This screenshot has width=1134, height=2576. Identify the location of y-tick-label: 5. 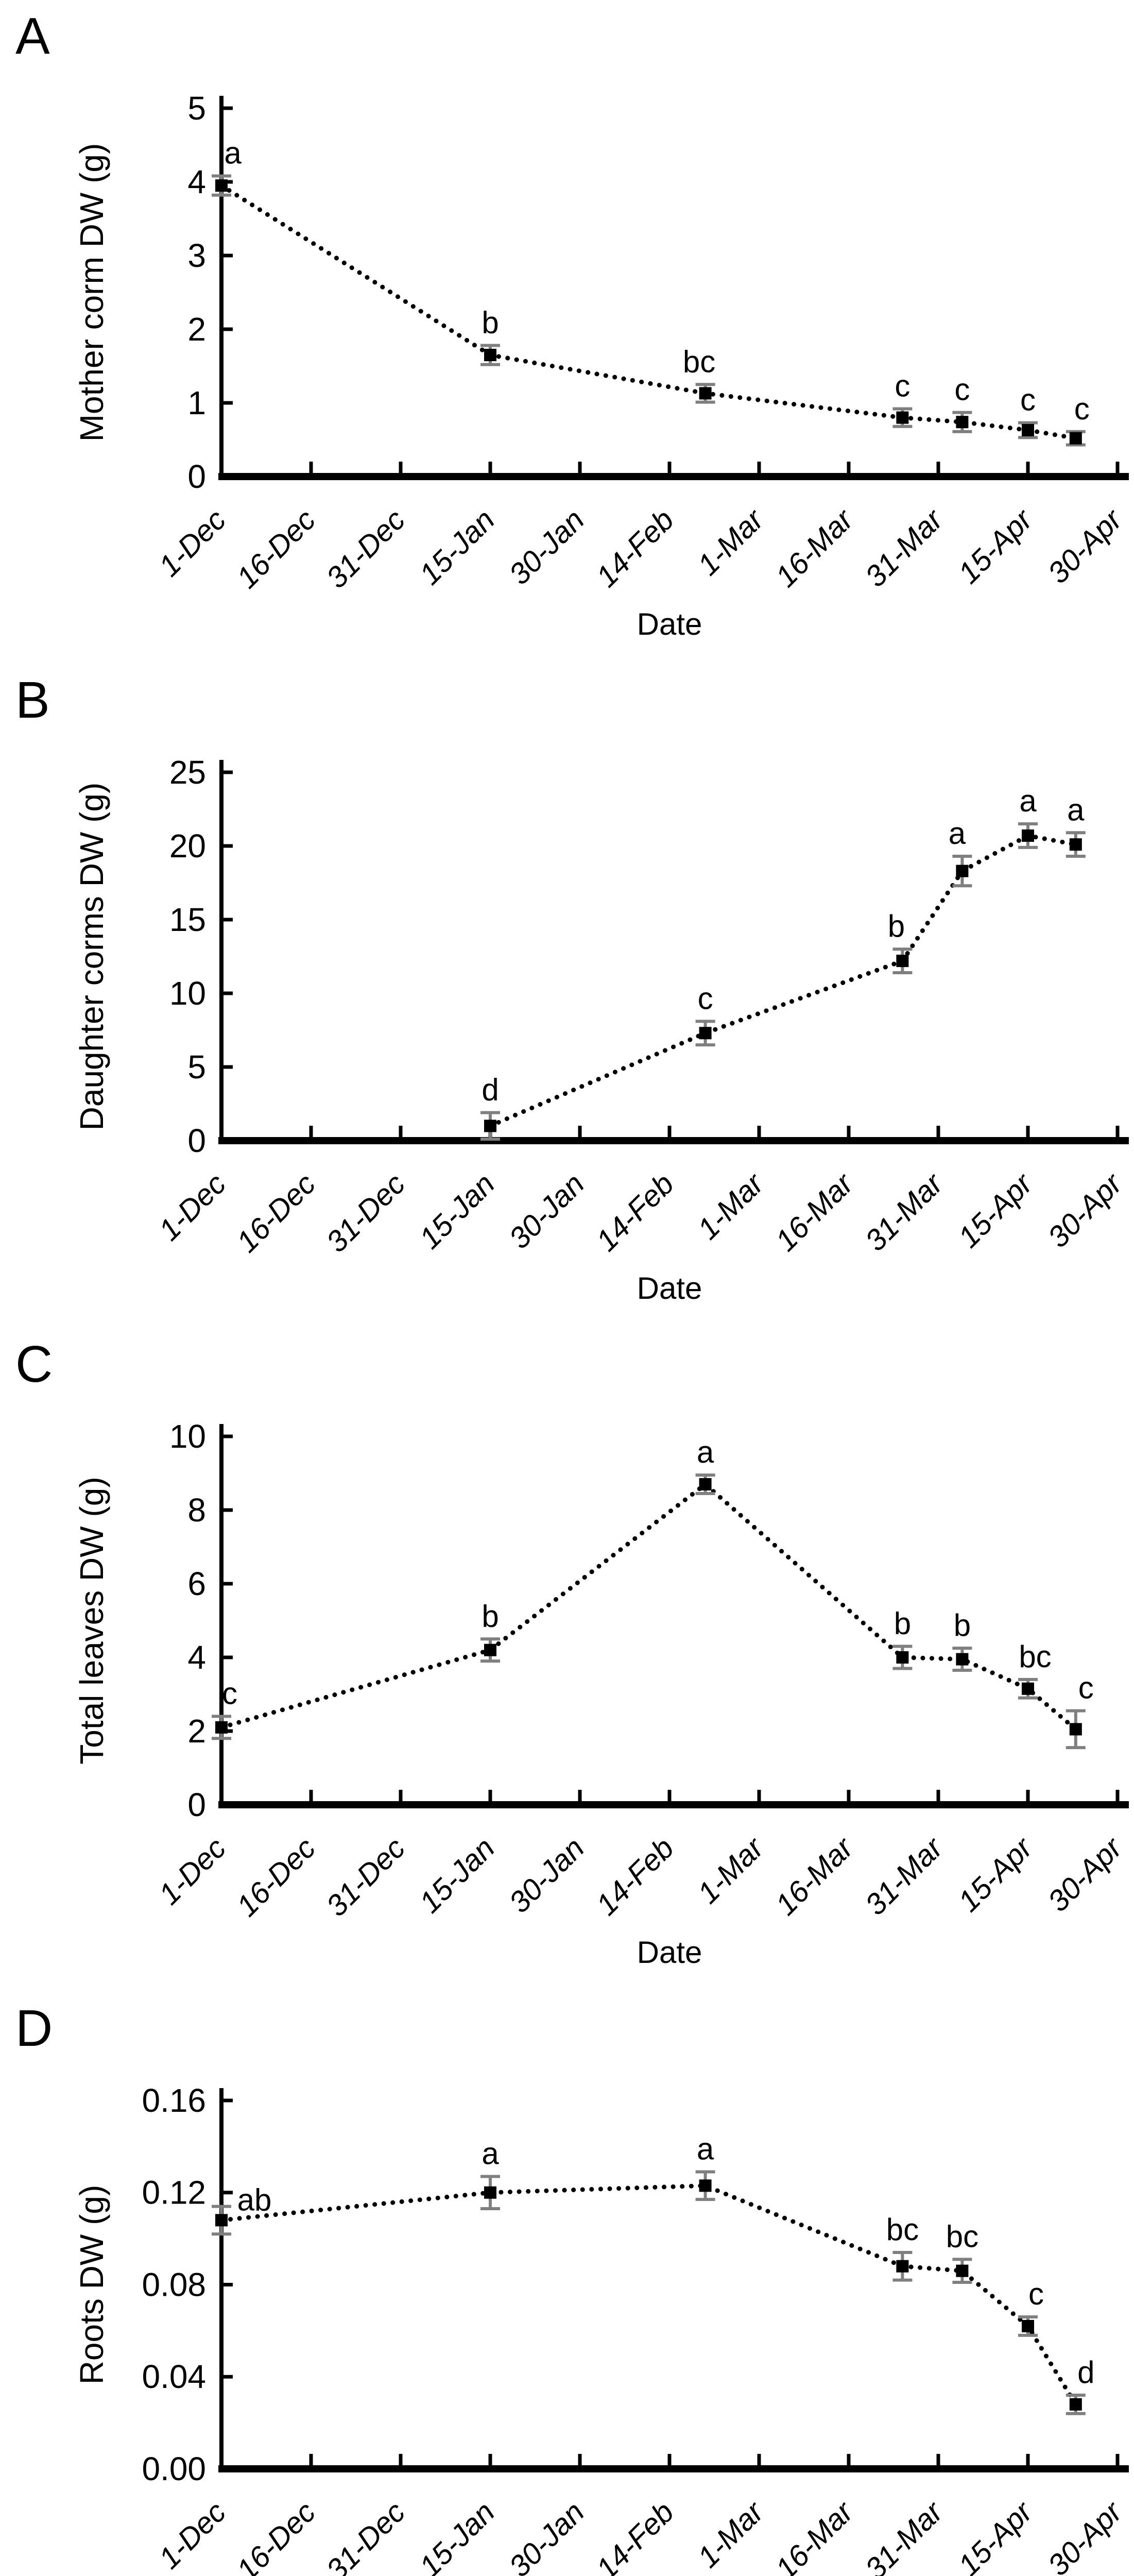
(196, 108).